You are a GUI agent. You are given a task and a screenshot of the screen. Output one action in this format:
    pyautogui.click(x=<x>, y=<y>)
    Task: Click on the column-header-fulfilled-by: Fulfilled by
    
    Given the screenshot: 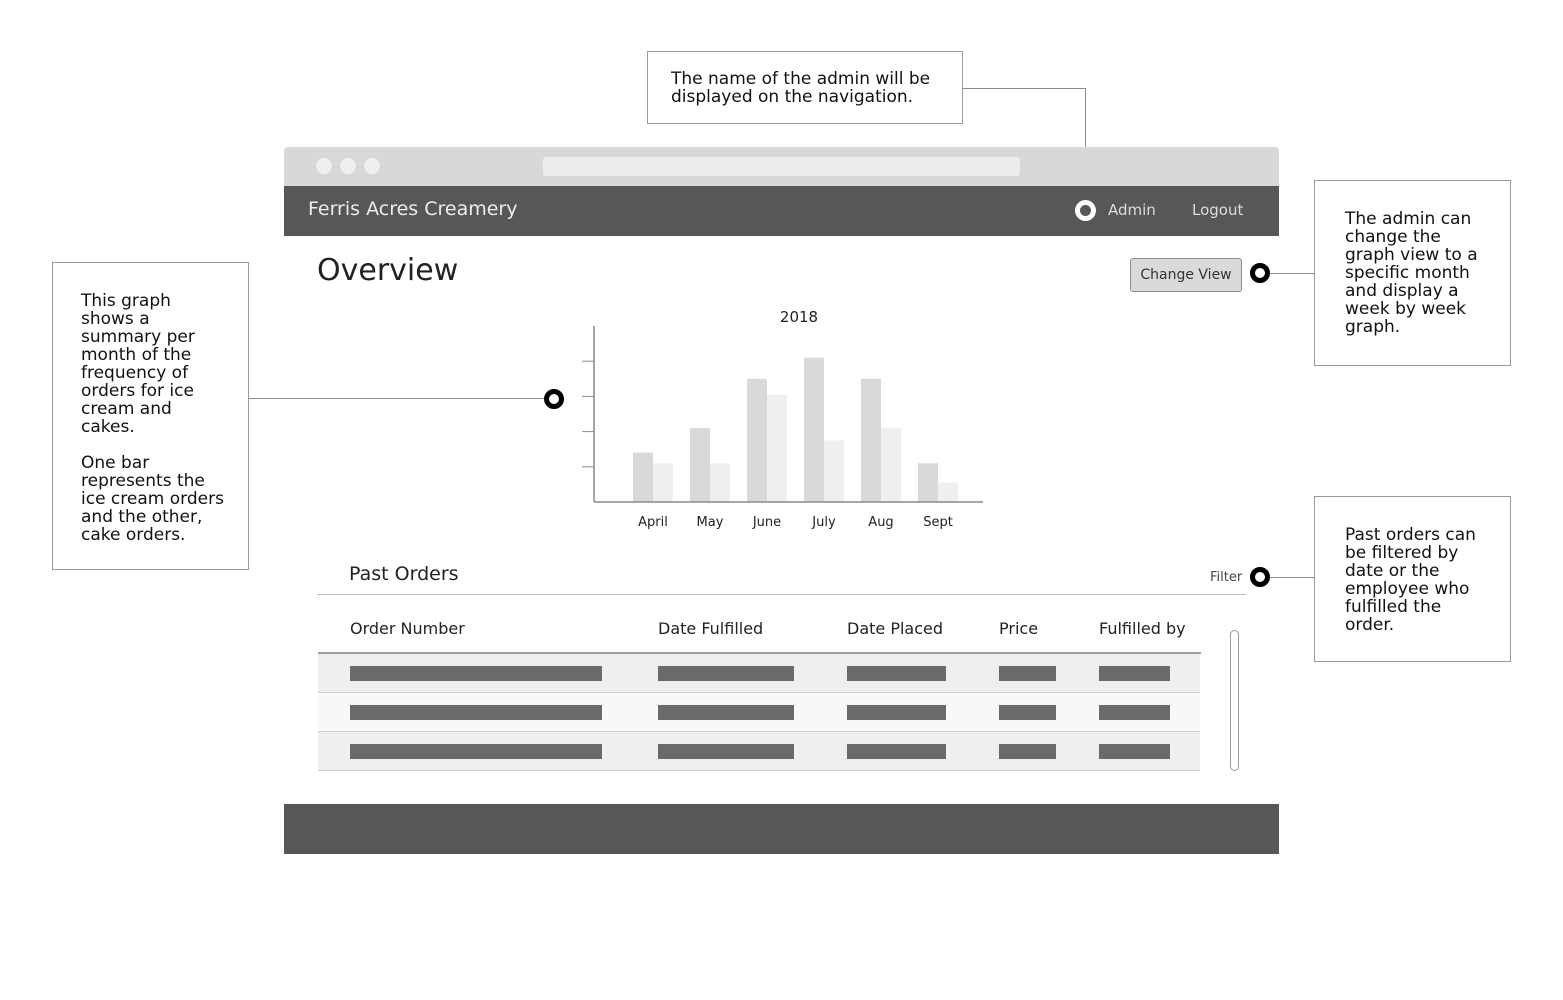 What is the action you would take?
    pyautogui.click(x=1142, y=628)
    